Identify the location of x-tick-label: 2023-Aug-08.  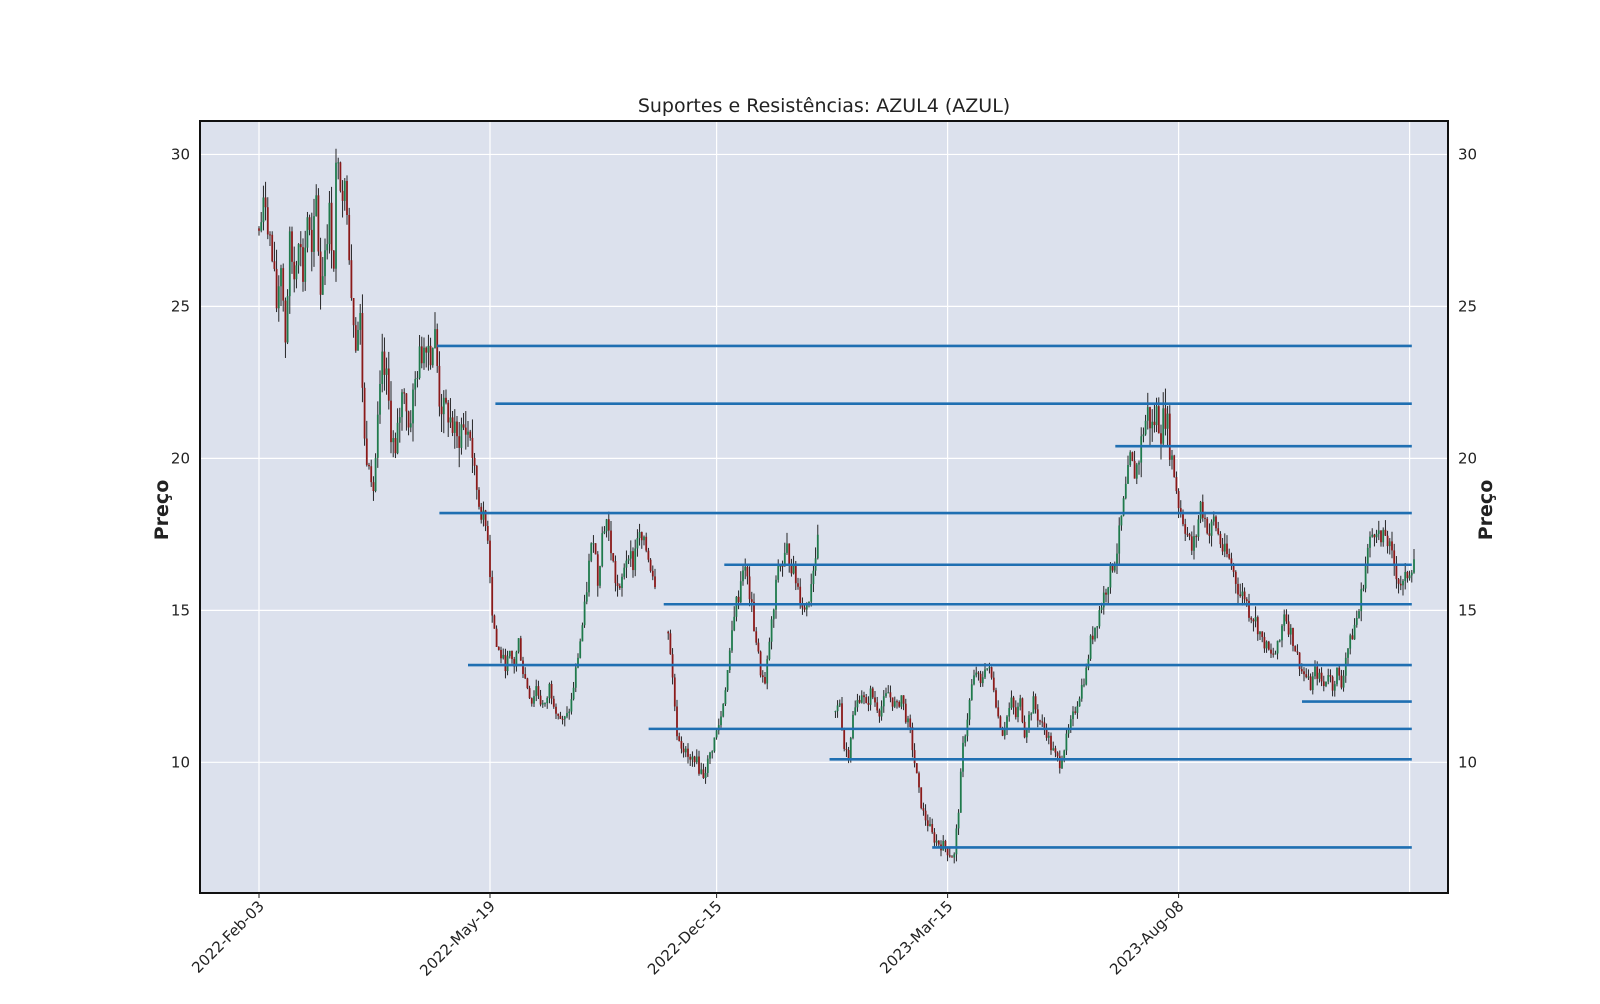
(1146, 937).